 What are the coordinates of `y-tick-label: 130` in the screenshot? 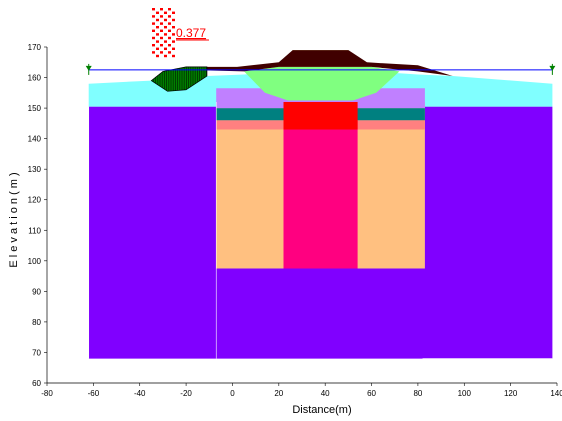 It's located at (35, 169).